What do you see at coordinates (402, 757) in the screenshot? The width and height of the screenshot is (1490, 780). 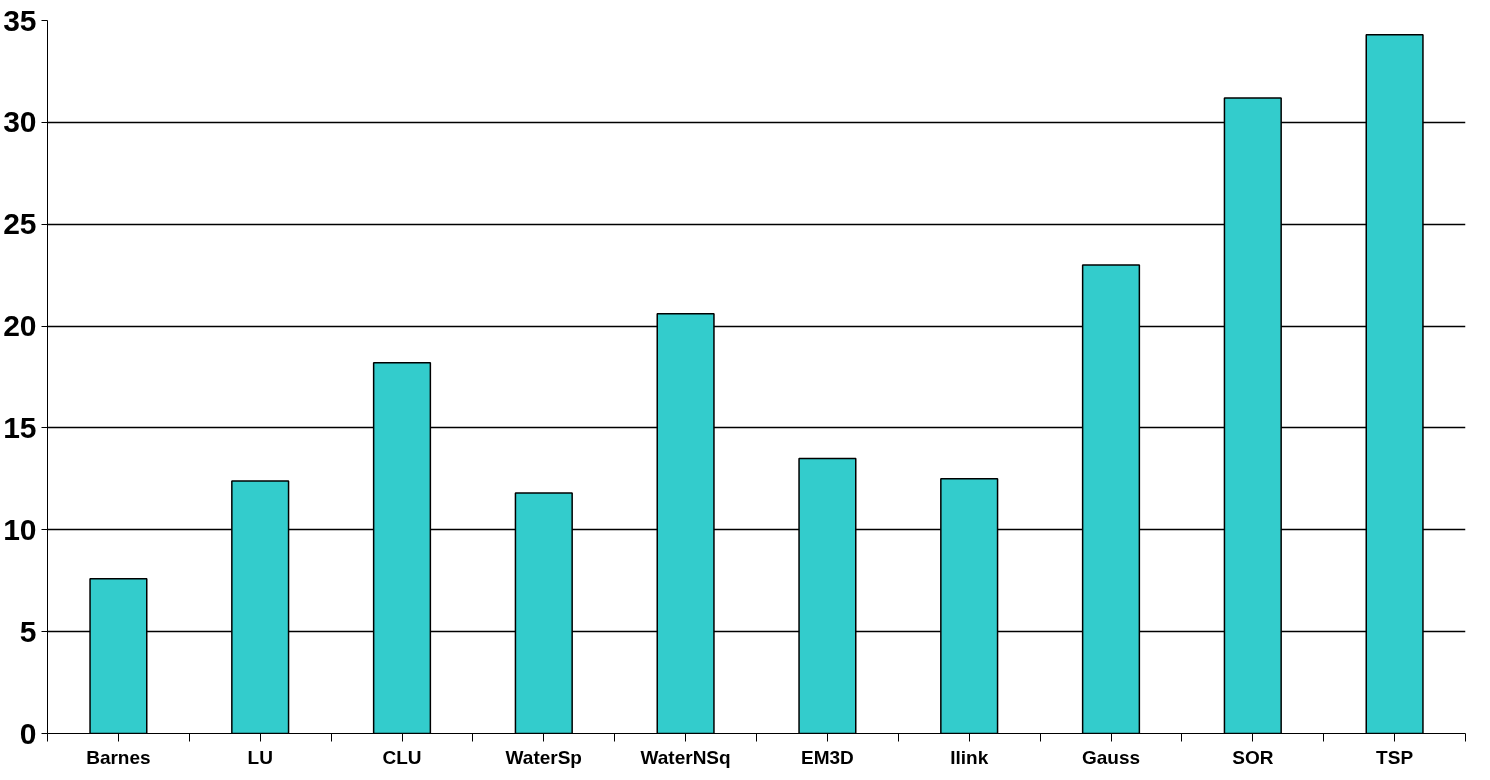 I see `x-tick-label: CLU` at bounding box center [402, 757].